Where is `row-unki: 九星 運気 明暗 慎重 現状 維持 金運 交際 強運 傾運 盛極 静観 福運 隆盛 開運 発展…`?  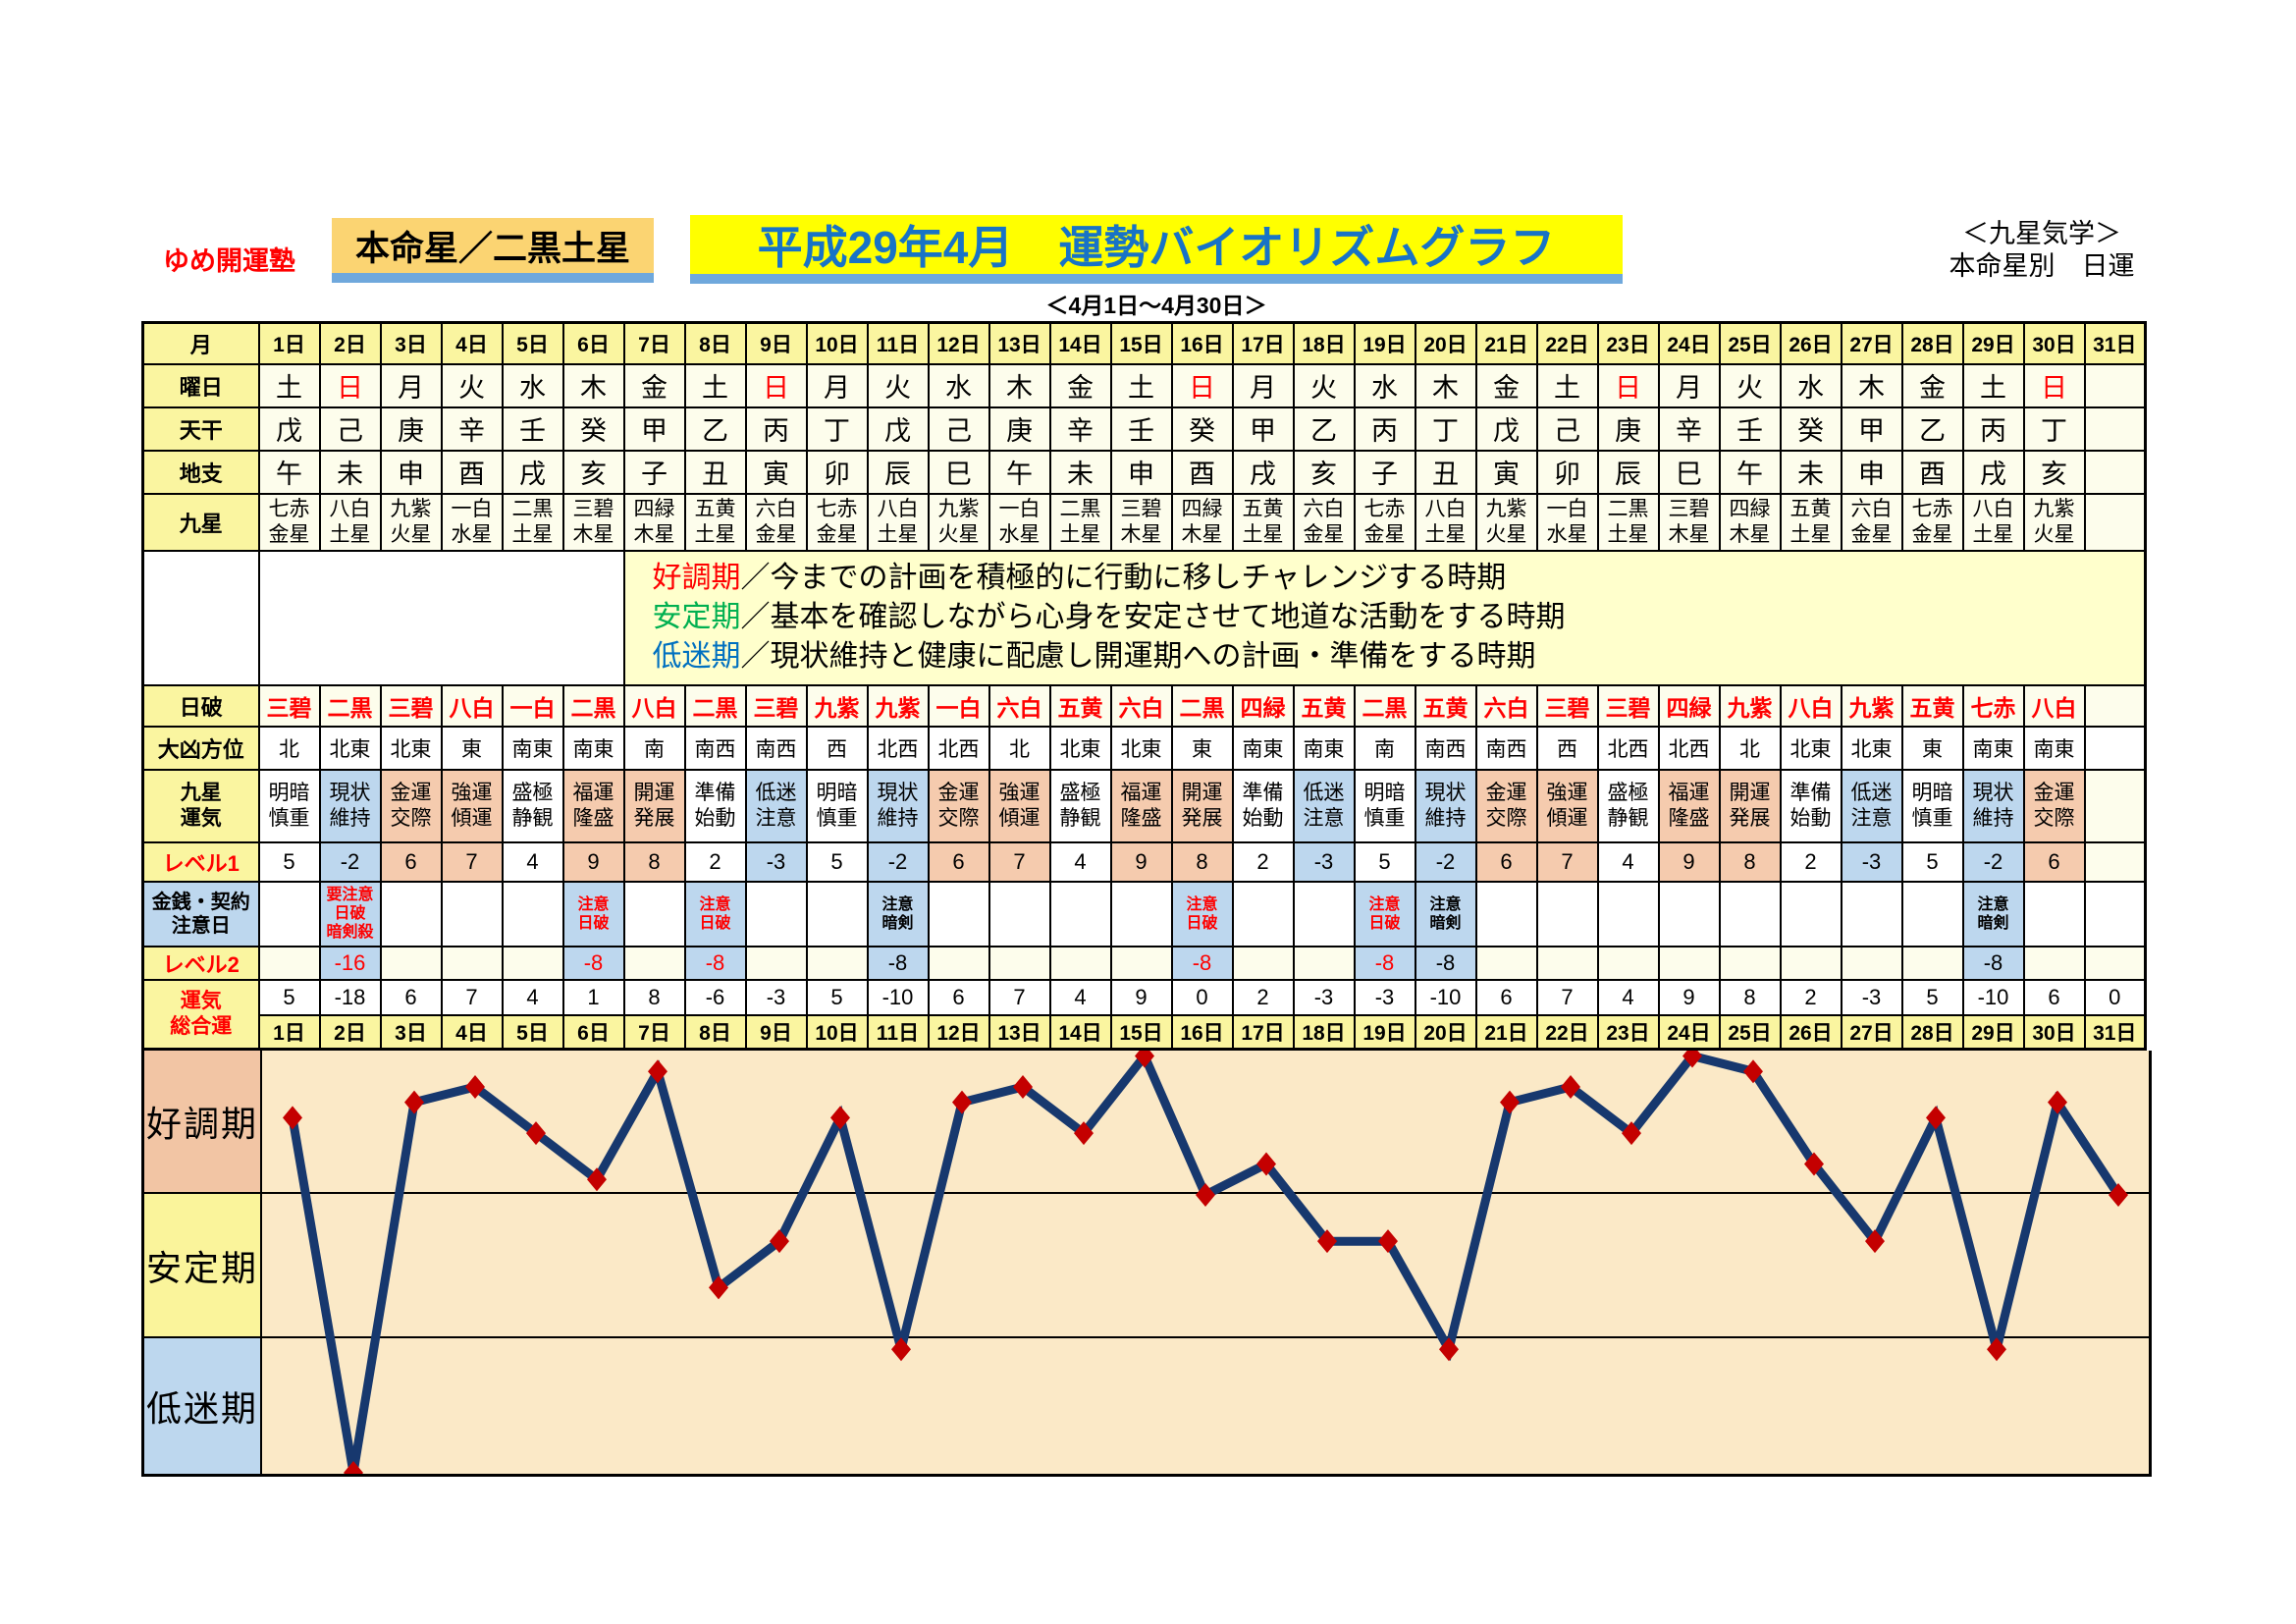 row-unki: 九星 運気 明暗 慎重 現状 維持 金運 交際 強運 傾運 盛極 静観 福運 隆盛 開運 発展… is located at coordinates (1144, 805).